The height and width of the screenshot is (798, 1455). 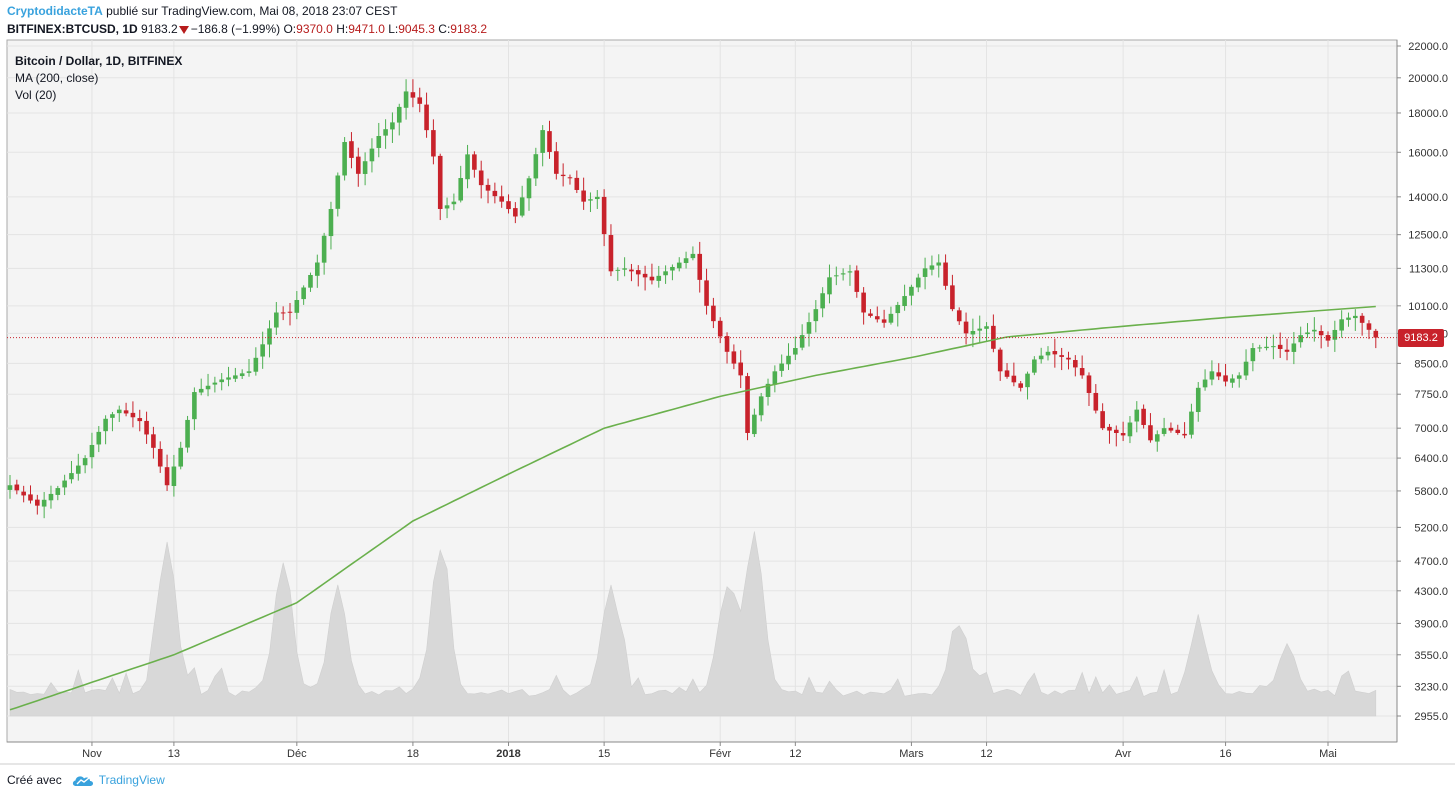 I want to click on price-tick-label: 2955.0, so click(x=1431, y=717).